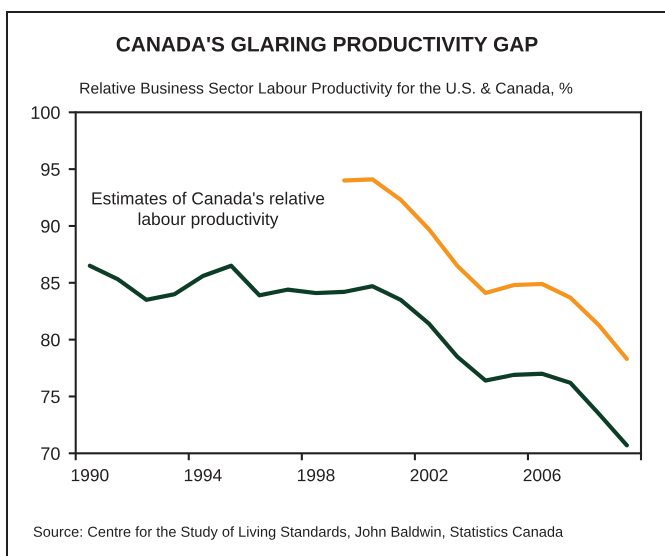  I want to click on x-tick-label: 1994, so click(203, 475).